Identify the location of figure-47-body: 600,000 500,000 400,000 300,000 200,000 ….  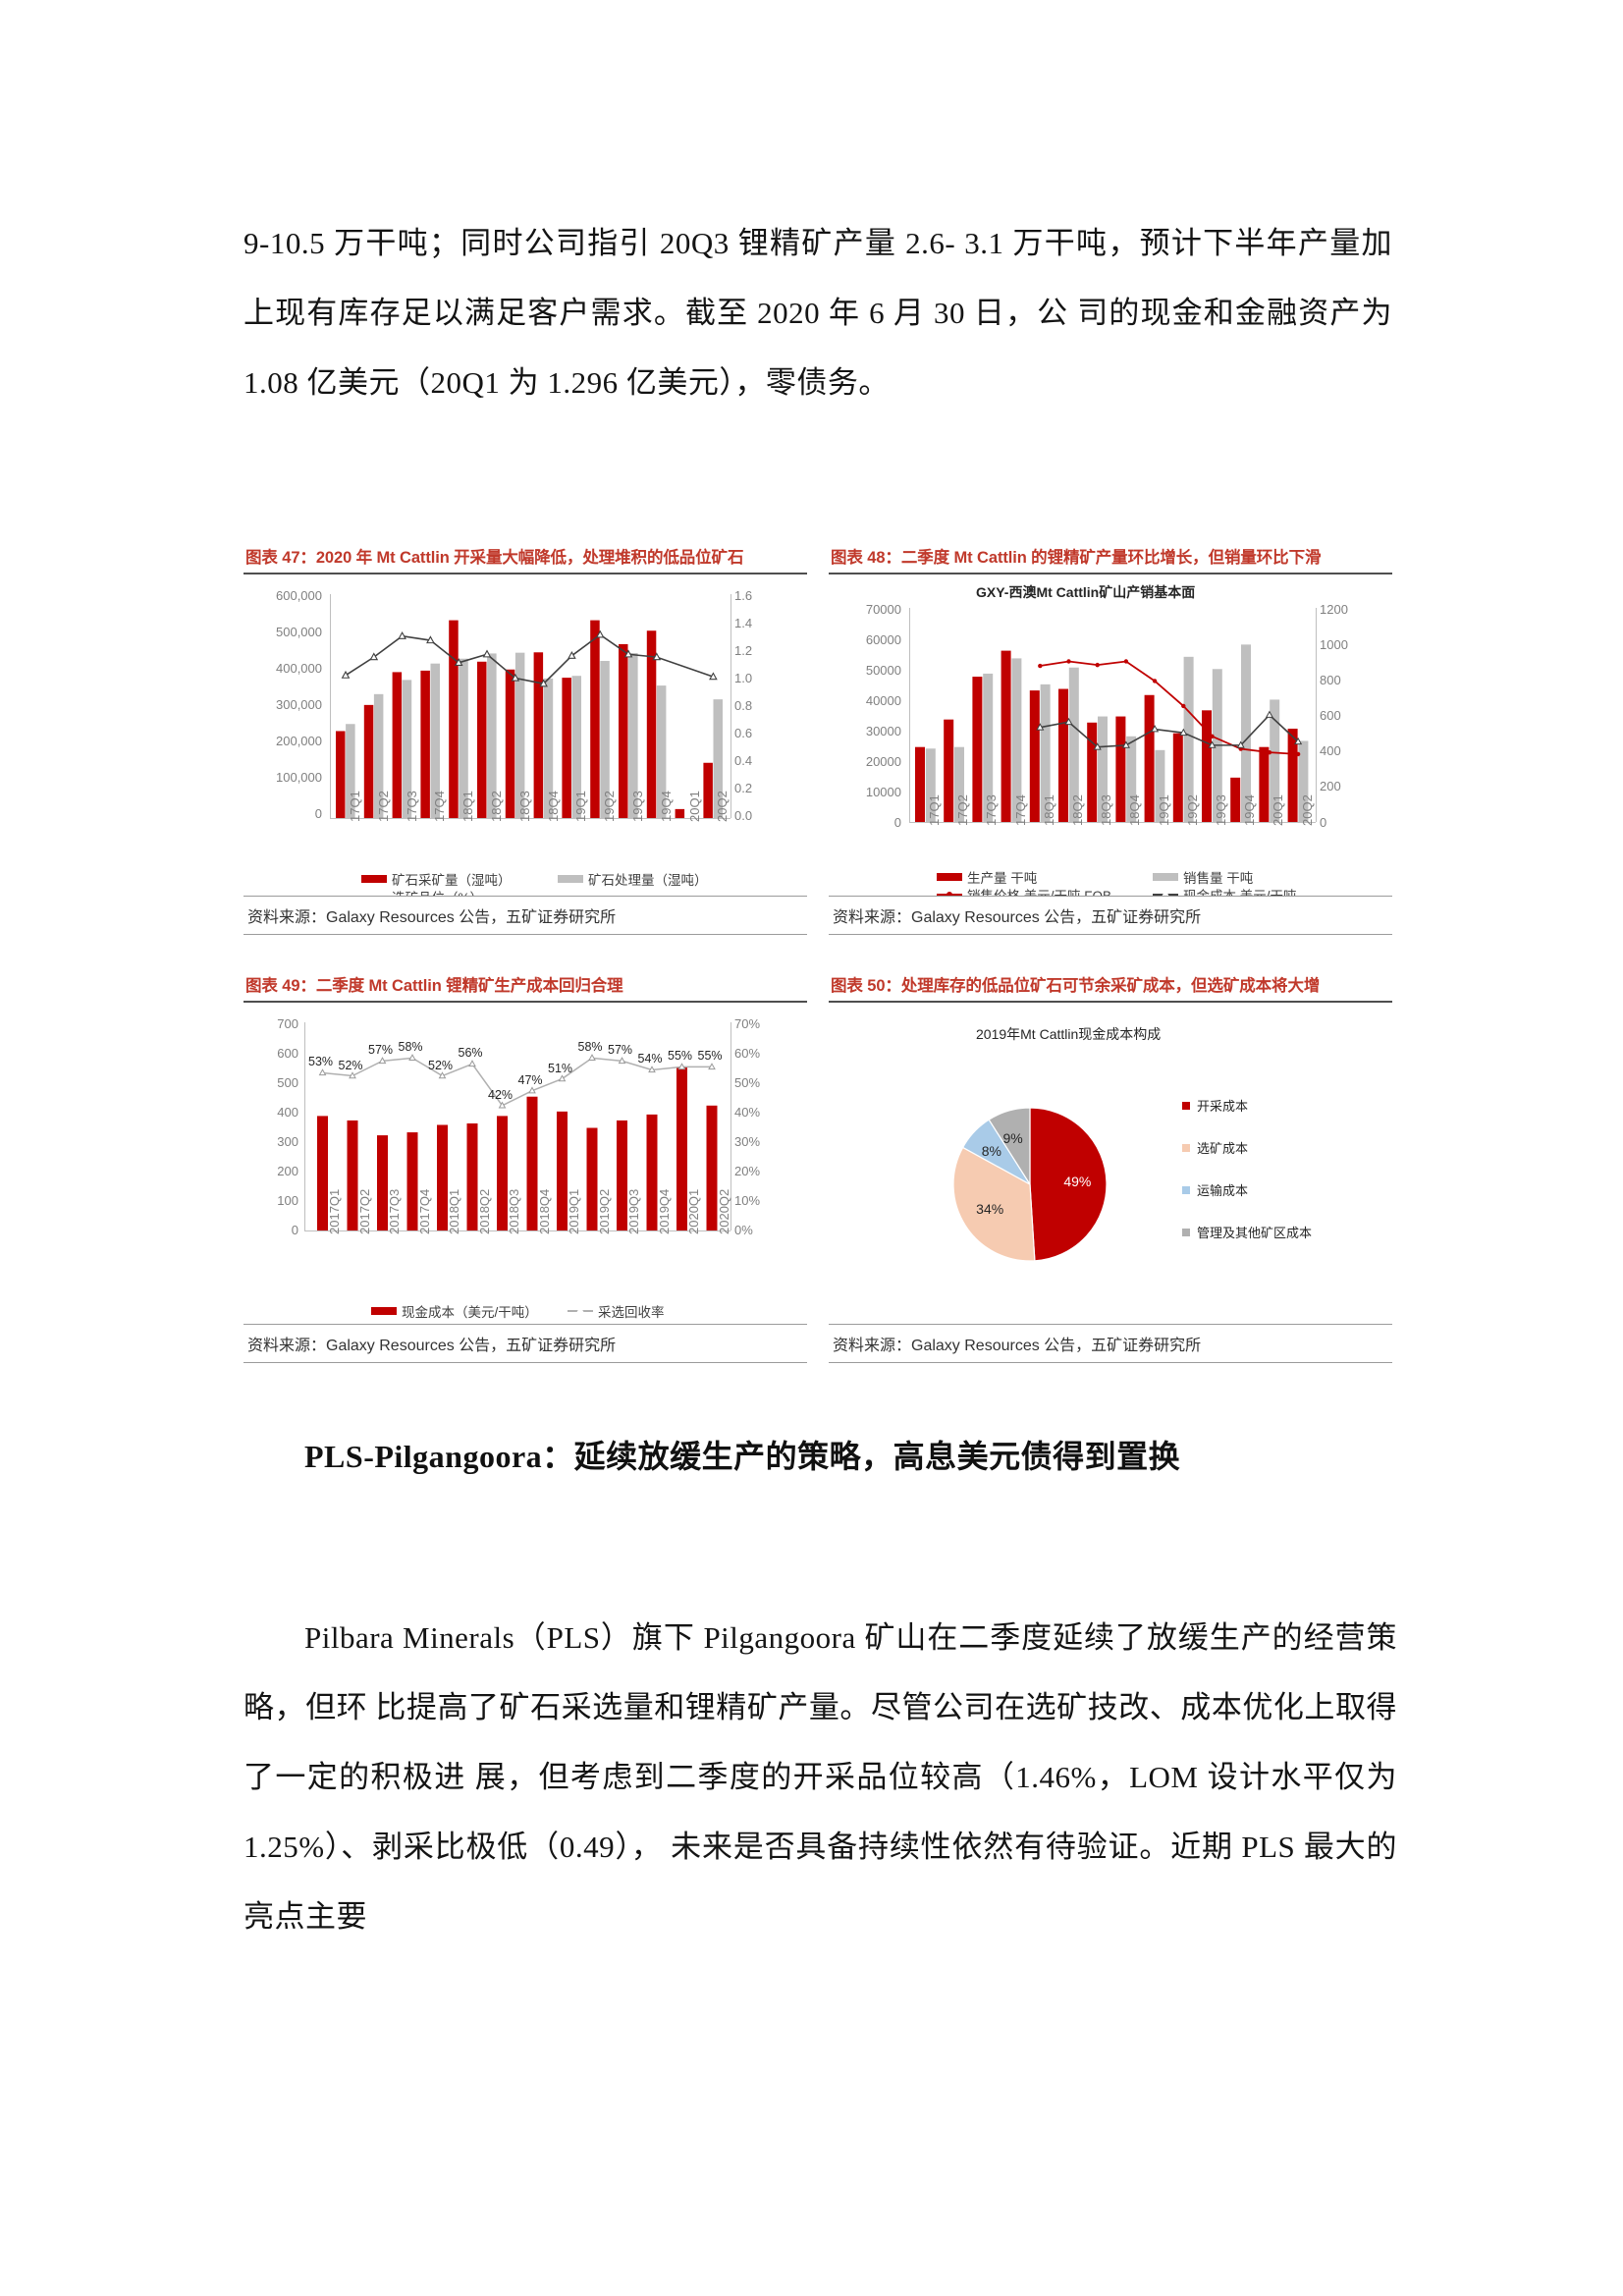
(525, 735).